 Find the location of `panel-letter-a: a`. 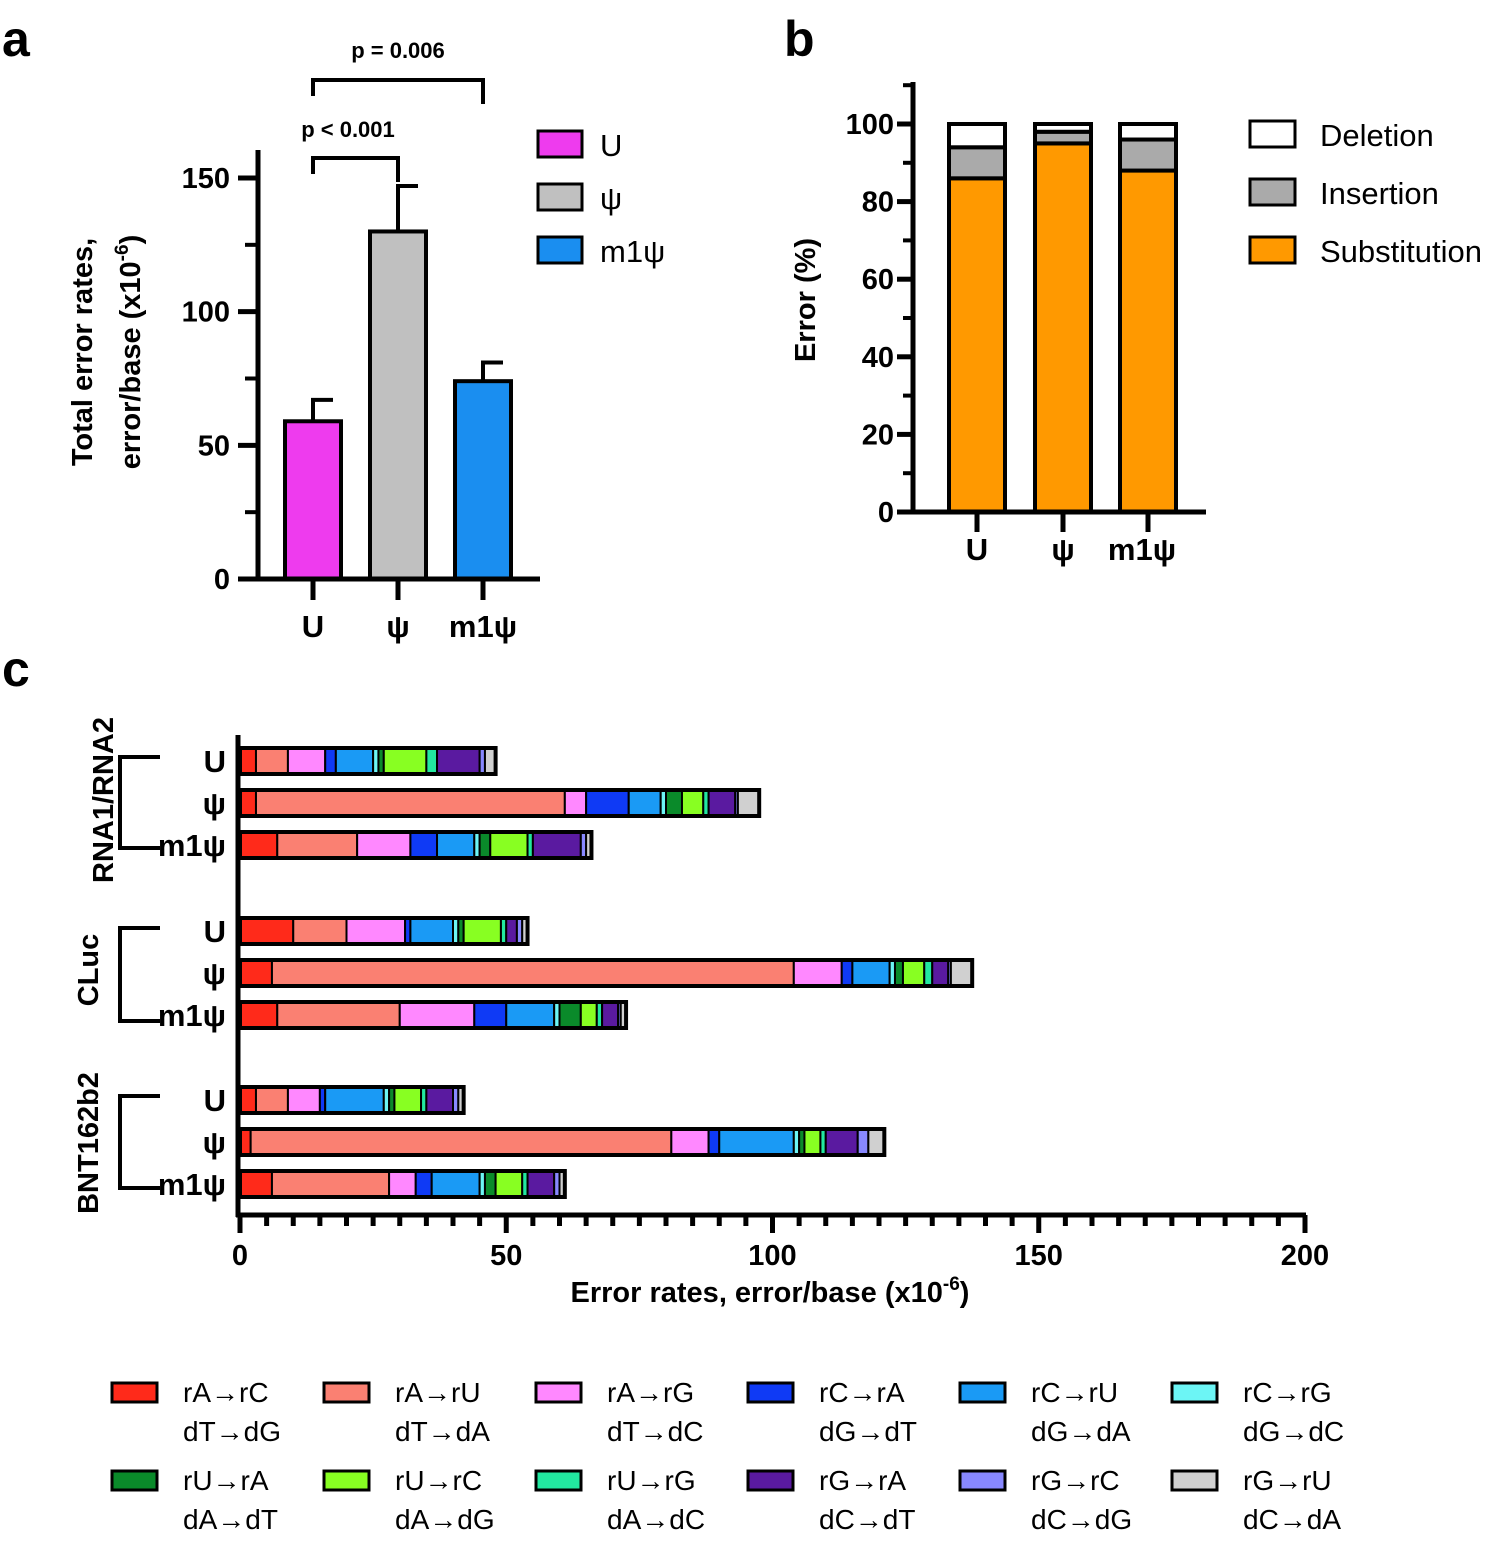

panel-letter-a: a is located at coordinates (16, 39).